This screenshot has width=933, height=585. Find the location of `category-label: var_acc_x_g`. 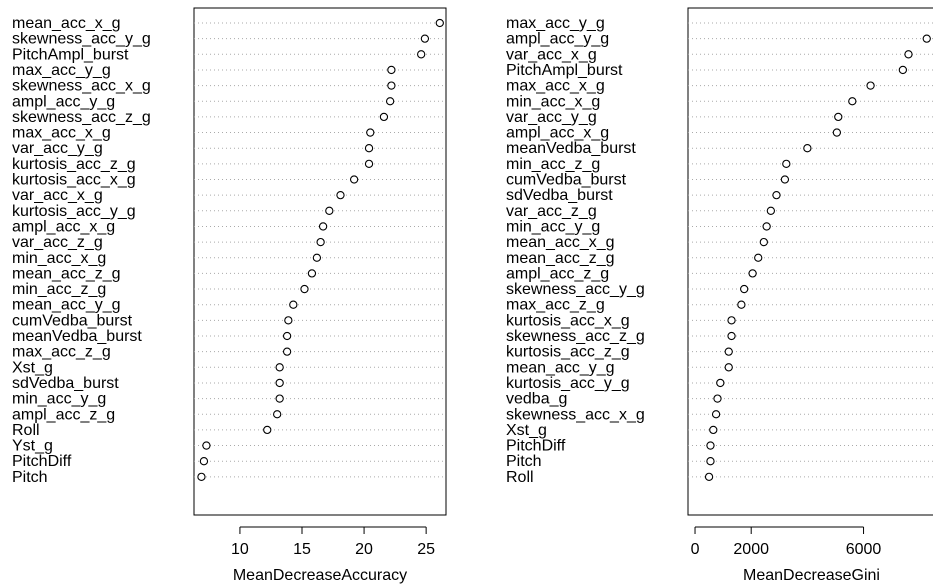

category-label: var_acc_x_g is located at coordinates (551, 54).